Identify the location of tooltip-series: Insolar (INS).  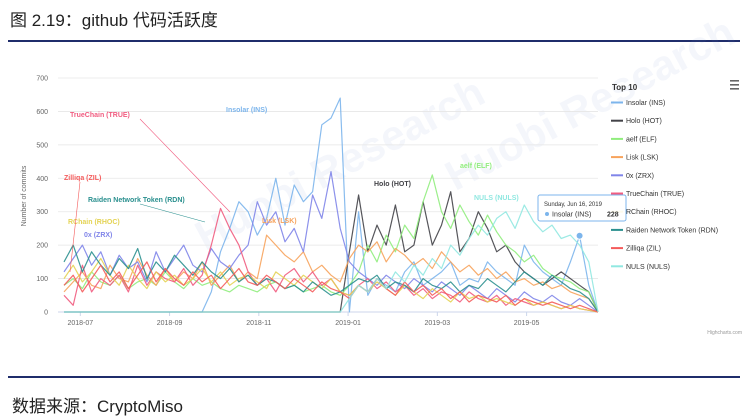
(571, 215).